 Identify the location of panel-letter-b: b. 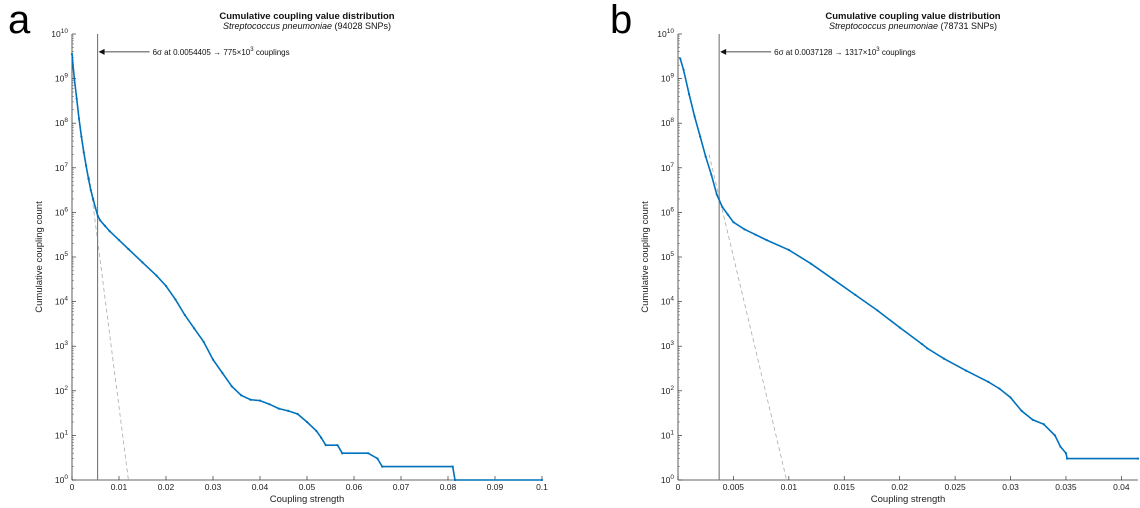
(621, 21).